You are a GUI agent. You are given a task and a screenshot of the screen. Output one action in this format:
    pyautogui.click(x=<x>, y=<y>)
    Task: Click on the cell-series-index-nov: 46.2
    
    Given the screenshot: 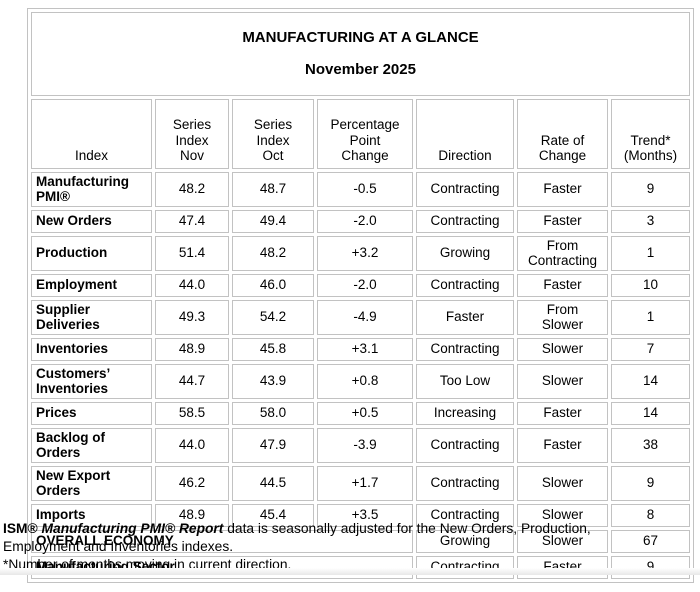 What is the action you would take?
    pyautogui.click(x=192, y=483)
    